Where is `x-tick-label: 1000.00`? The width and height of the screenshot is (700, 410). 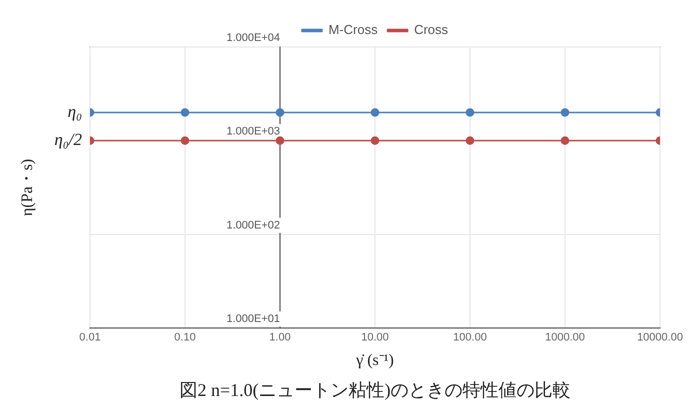 x-tick-label: 1000.00 is located at coordinates (565, 338).